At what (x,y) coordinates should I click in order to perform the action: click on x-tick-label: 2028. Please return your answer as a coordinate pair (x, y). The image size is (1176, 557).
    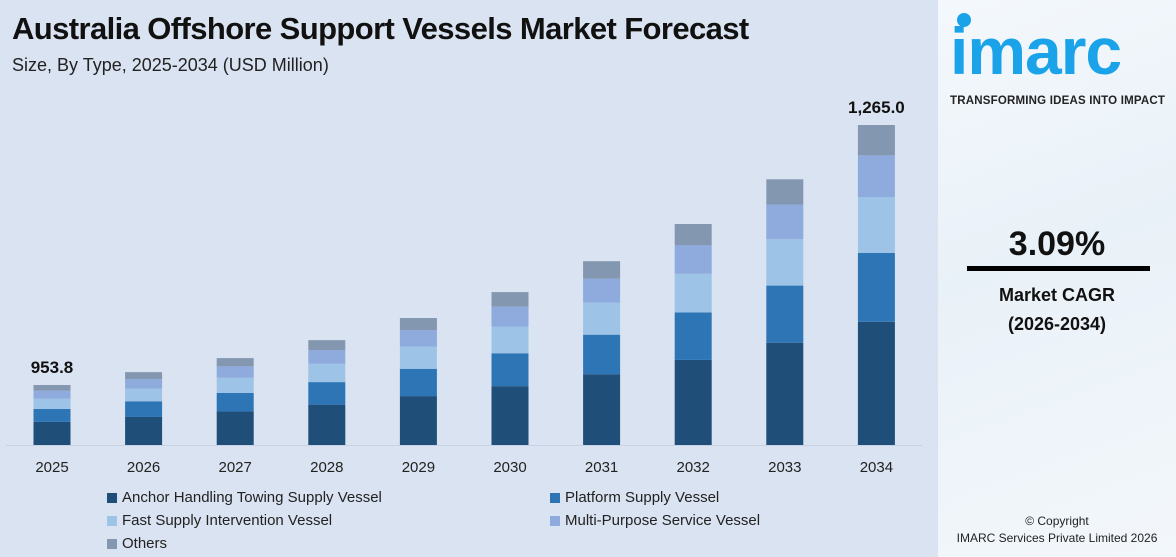
    Looking at the image, I should click on (326, 467).